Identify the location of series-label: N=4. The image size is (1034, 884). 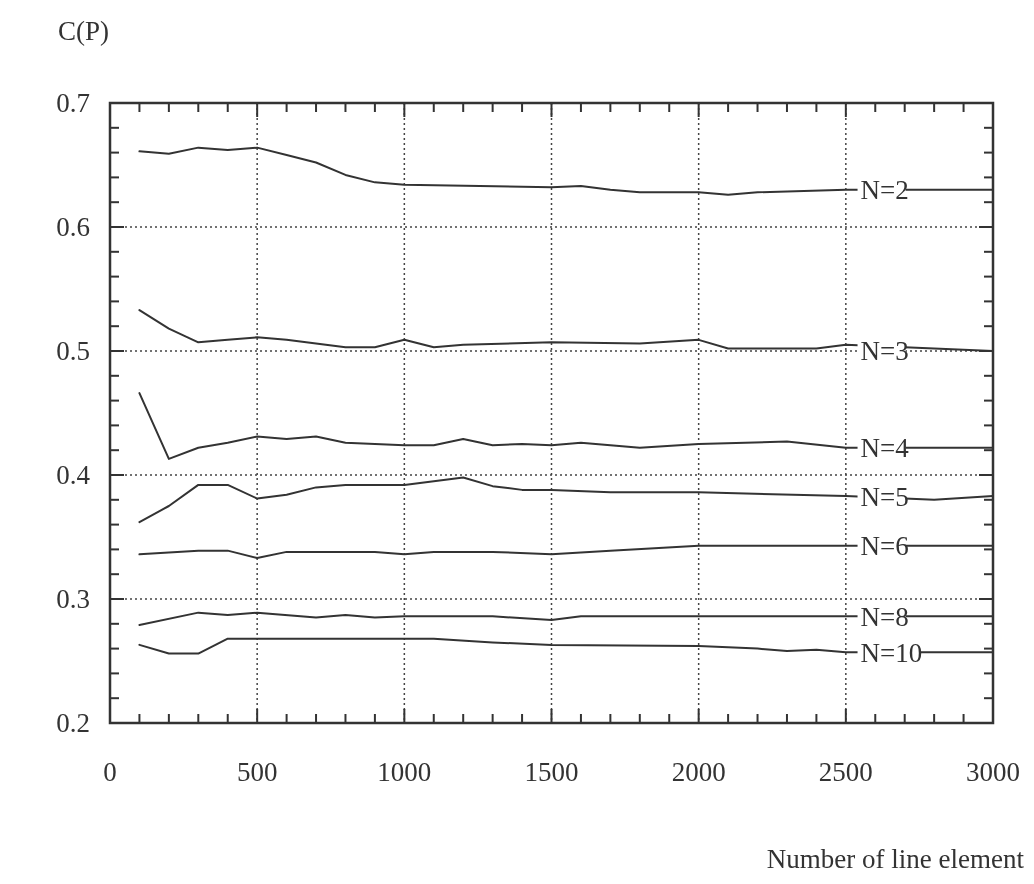
(885, 448).